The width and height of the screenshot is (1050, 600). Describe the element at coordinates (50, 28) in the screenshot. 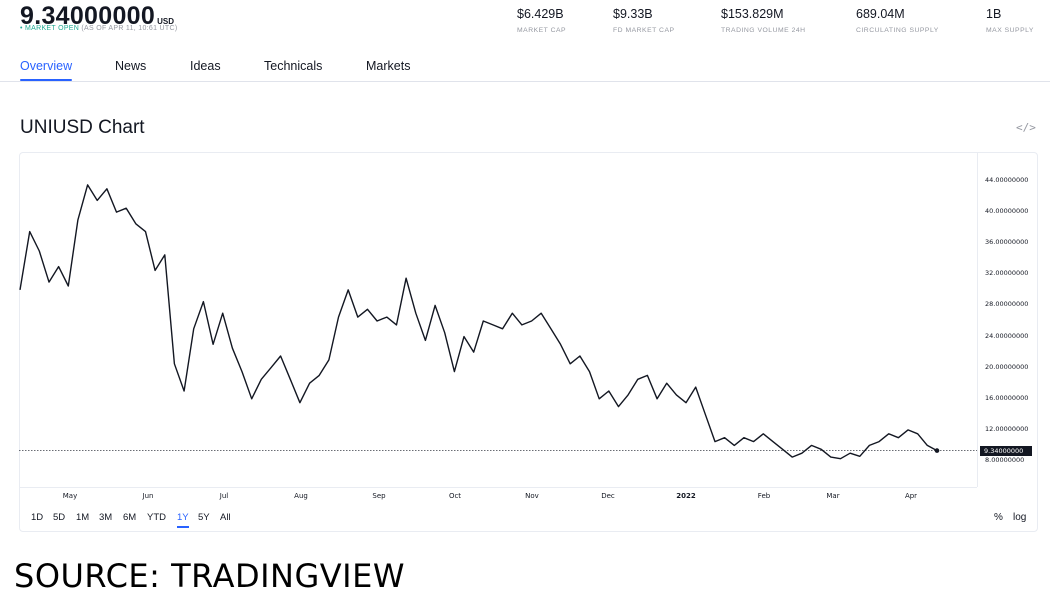

I see `market-open-indicator: • MARKET OPEN` at that location.